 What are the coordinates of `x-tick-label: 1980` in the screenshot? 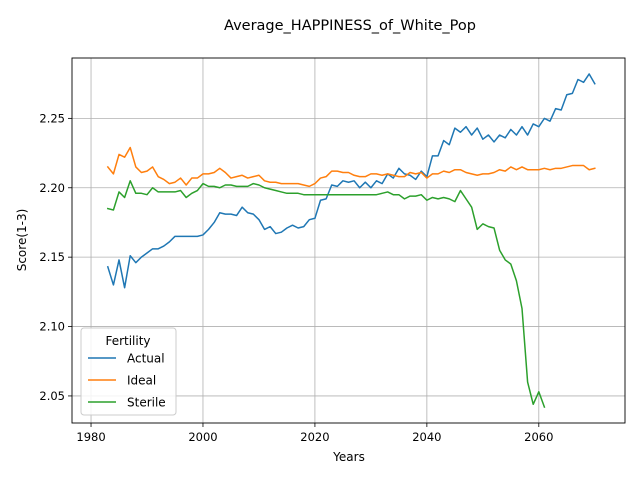 It's located at (90, 437).